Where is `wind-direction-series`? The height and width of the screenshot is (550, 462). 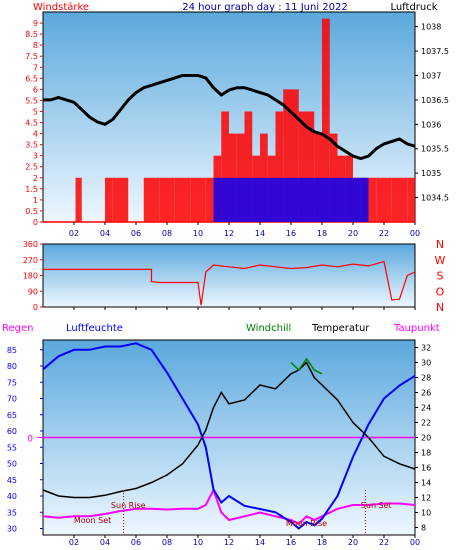
wind-direction-series is located at coordinates (229, 283).